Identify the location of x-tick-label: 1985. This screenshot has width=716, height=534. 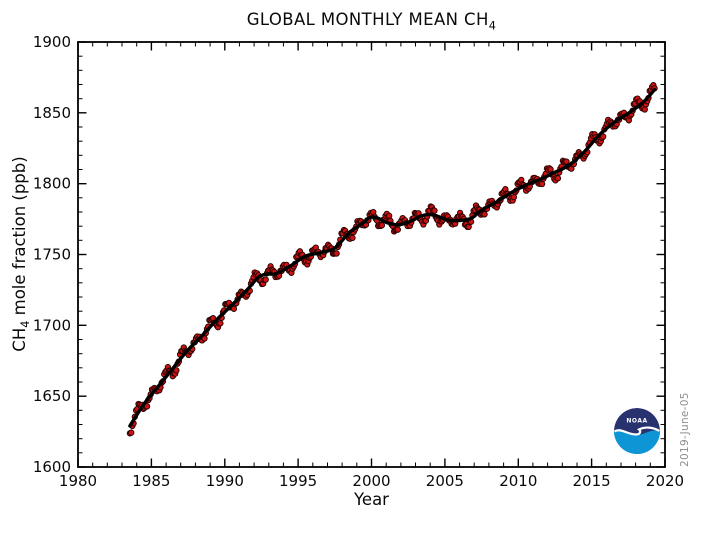
(151, 481).